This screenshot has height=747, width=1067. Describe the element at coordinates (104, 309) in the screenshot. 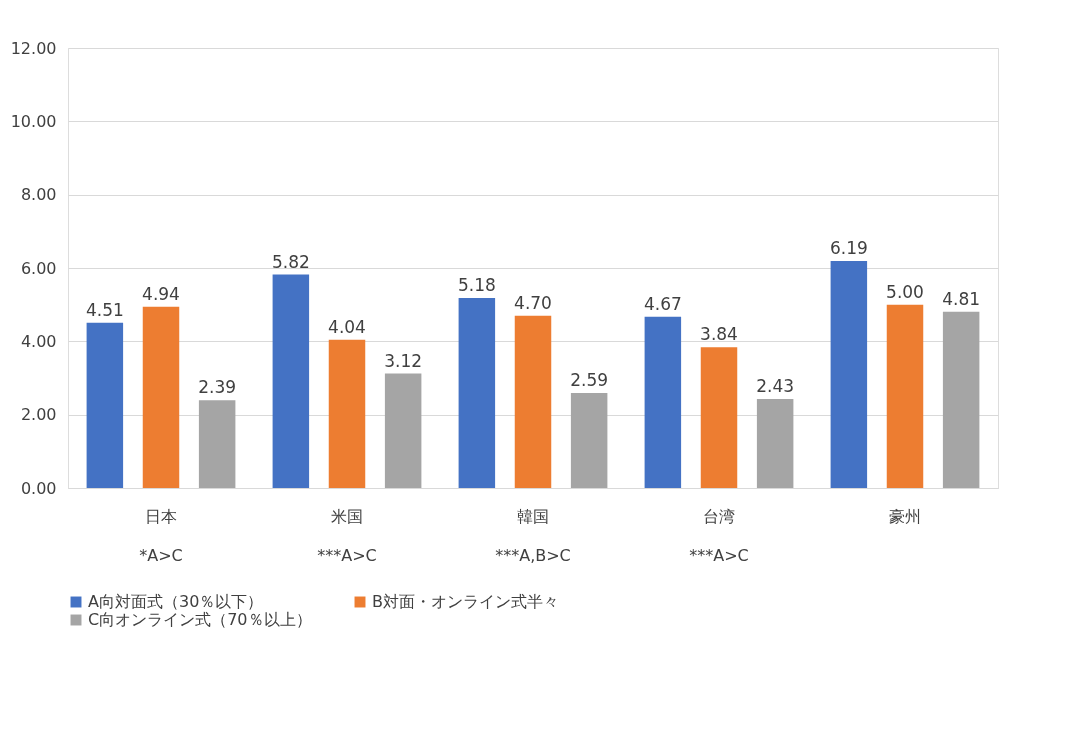

I see `data-label: 4.51` at that location.